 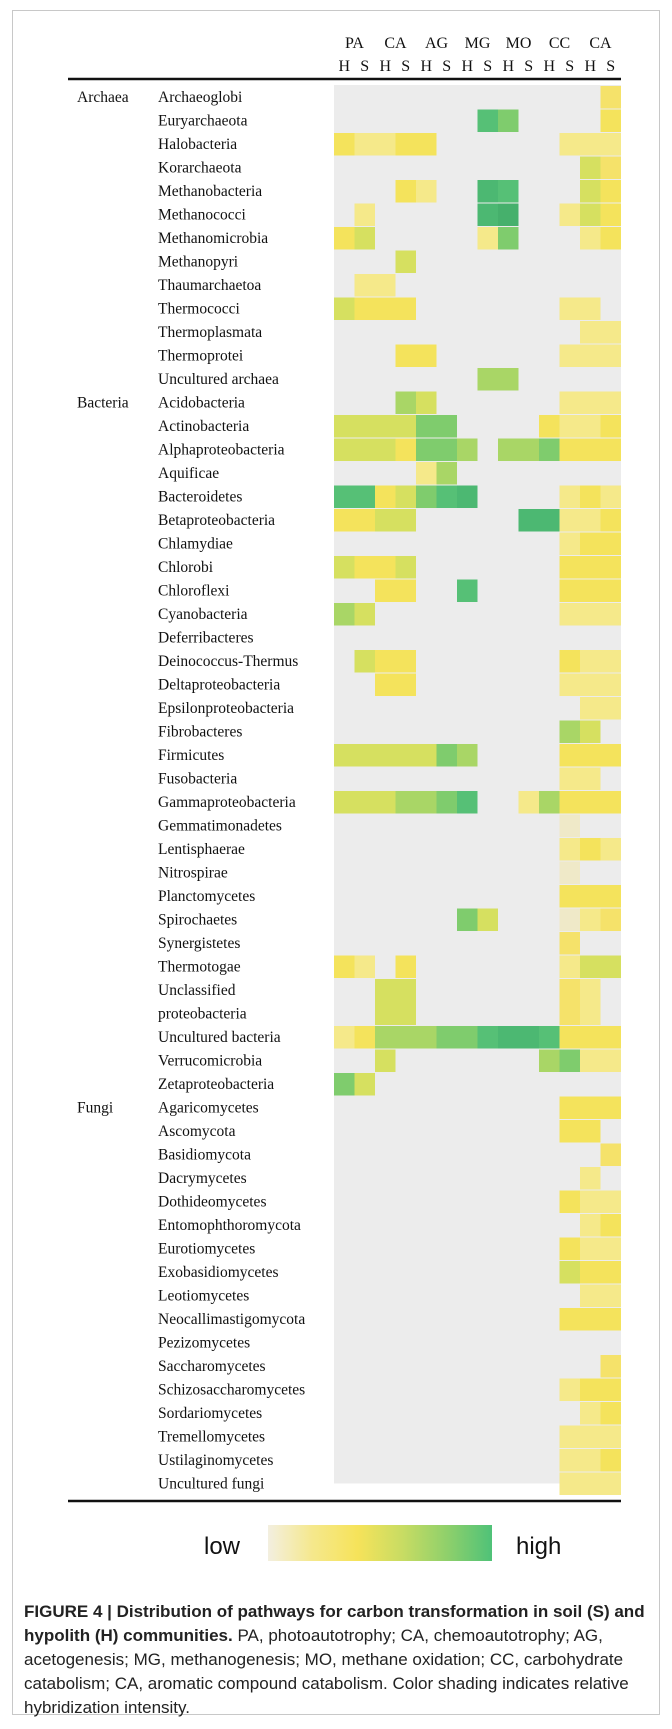 I want to click on taxon-label: Thermotogae, so click(x=199, y=967).